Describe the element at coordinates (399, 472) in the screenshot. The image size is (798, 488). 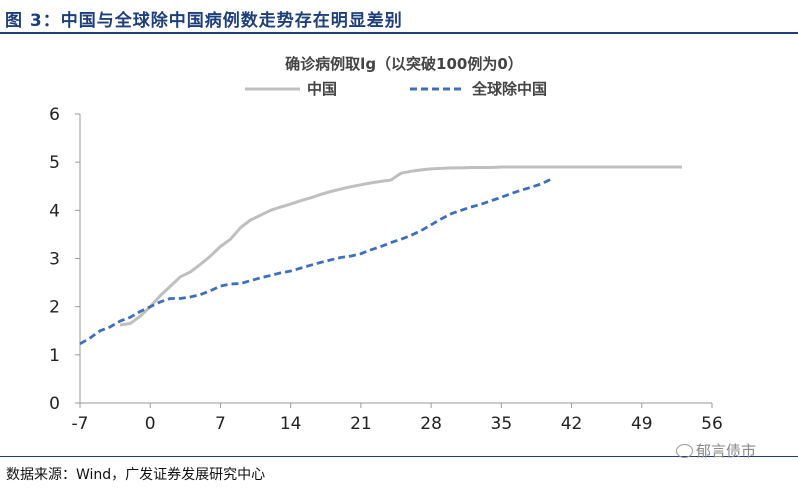
I see `figure-footer: 数据来源：Wind，广发证券发展研究中心` at that location.